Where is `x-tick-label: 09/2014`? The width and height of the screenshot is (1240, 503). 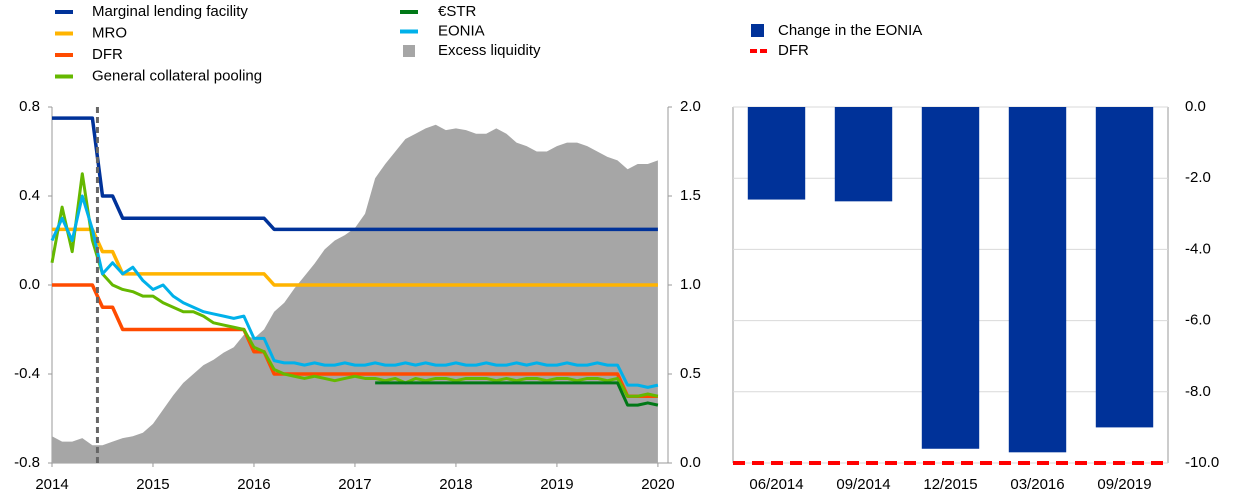 x-tick-label: 09/2014 is located at coordinates (863, 484).